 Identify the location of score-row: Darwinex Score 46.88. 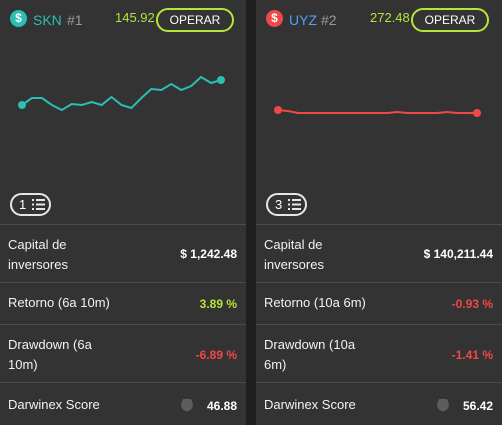
(123, 403).